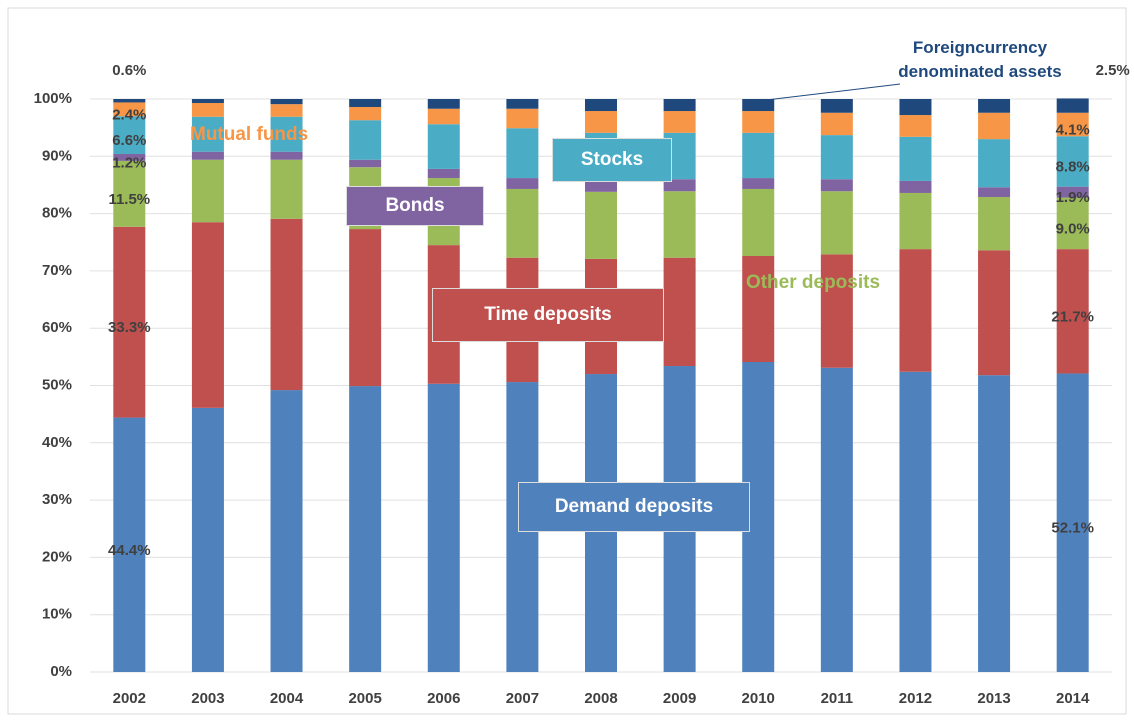  What do you see at coordinates (57, 499) in the screenshot?
I see `y-tick-label: 30%` at bounding box center [57, 499].